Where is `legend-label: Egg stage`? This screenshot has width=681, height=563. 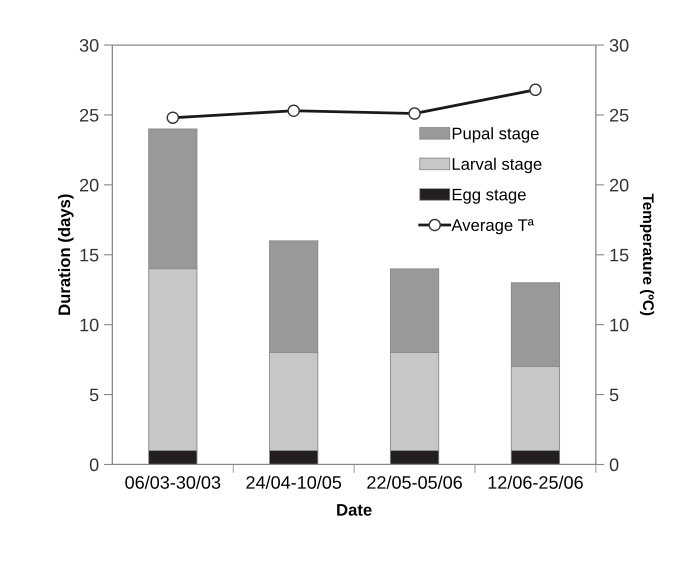 legend-label: Egg stage is located at coordinates (489, 196).